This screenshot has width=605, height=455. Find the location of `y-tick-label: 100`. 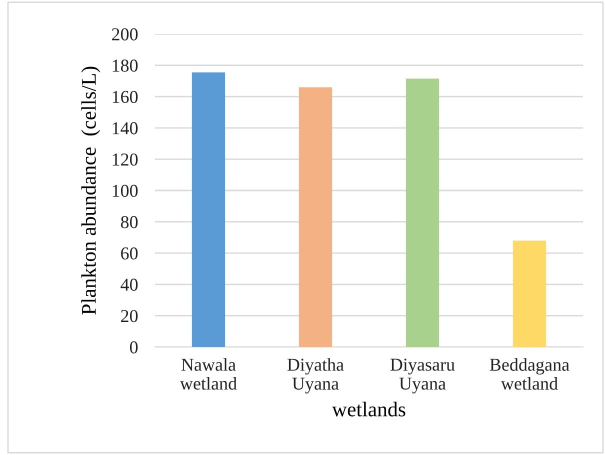

y-tick-label: 100 is located at coordinates (125, 190).